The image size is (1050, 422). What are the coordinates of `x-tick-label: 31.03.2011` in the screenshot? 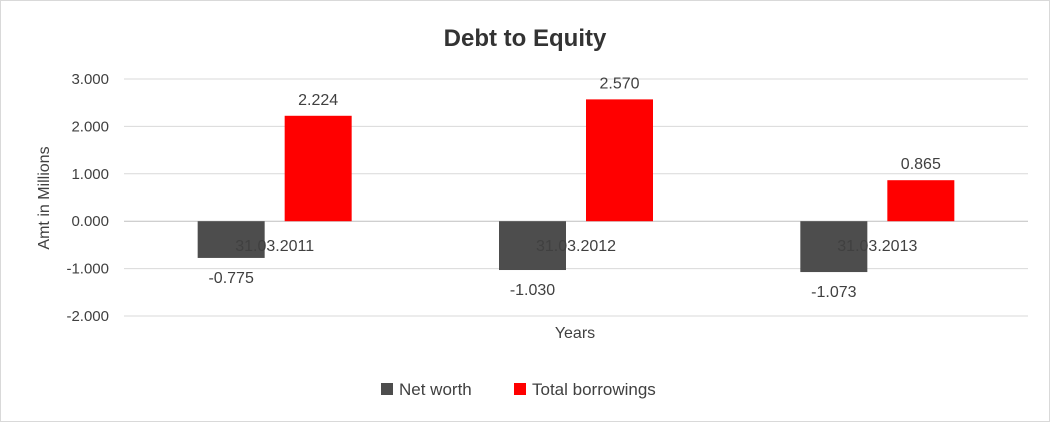 It's located at (274, 246).